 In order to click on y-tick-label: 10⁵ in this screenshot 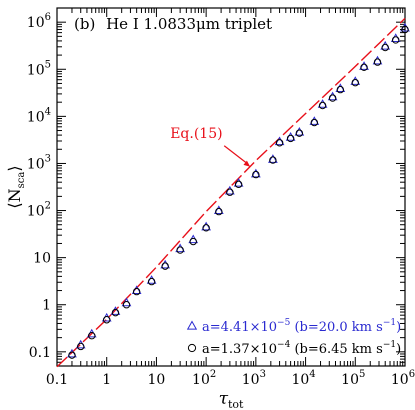, I will do `click(39, 68)`.